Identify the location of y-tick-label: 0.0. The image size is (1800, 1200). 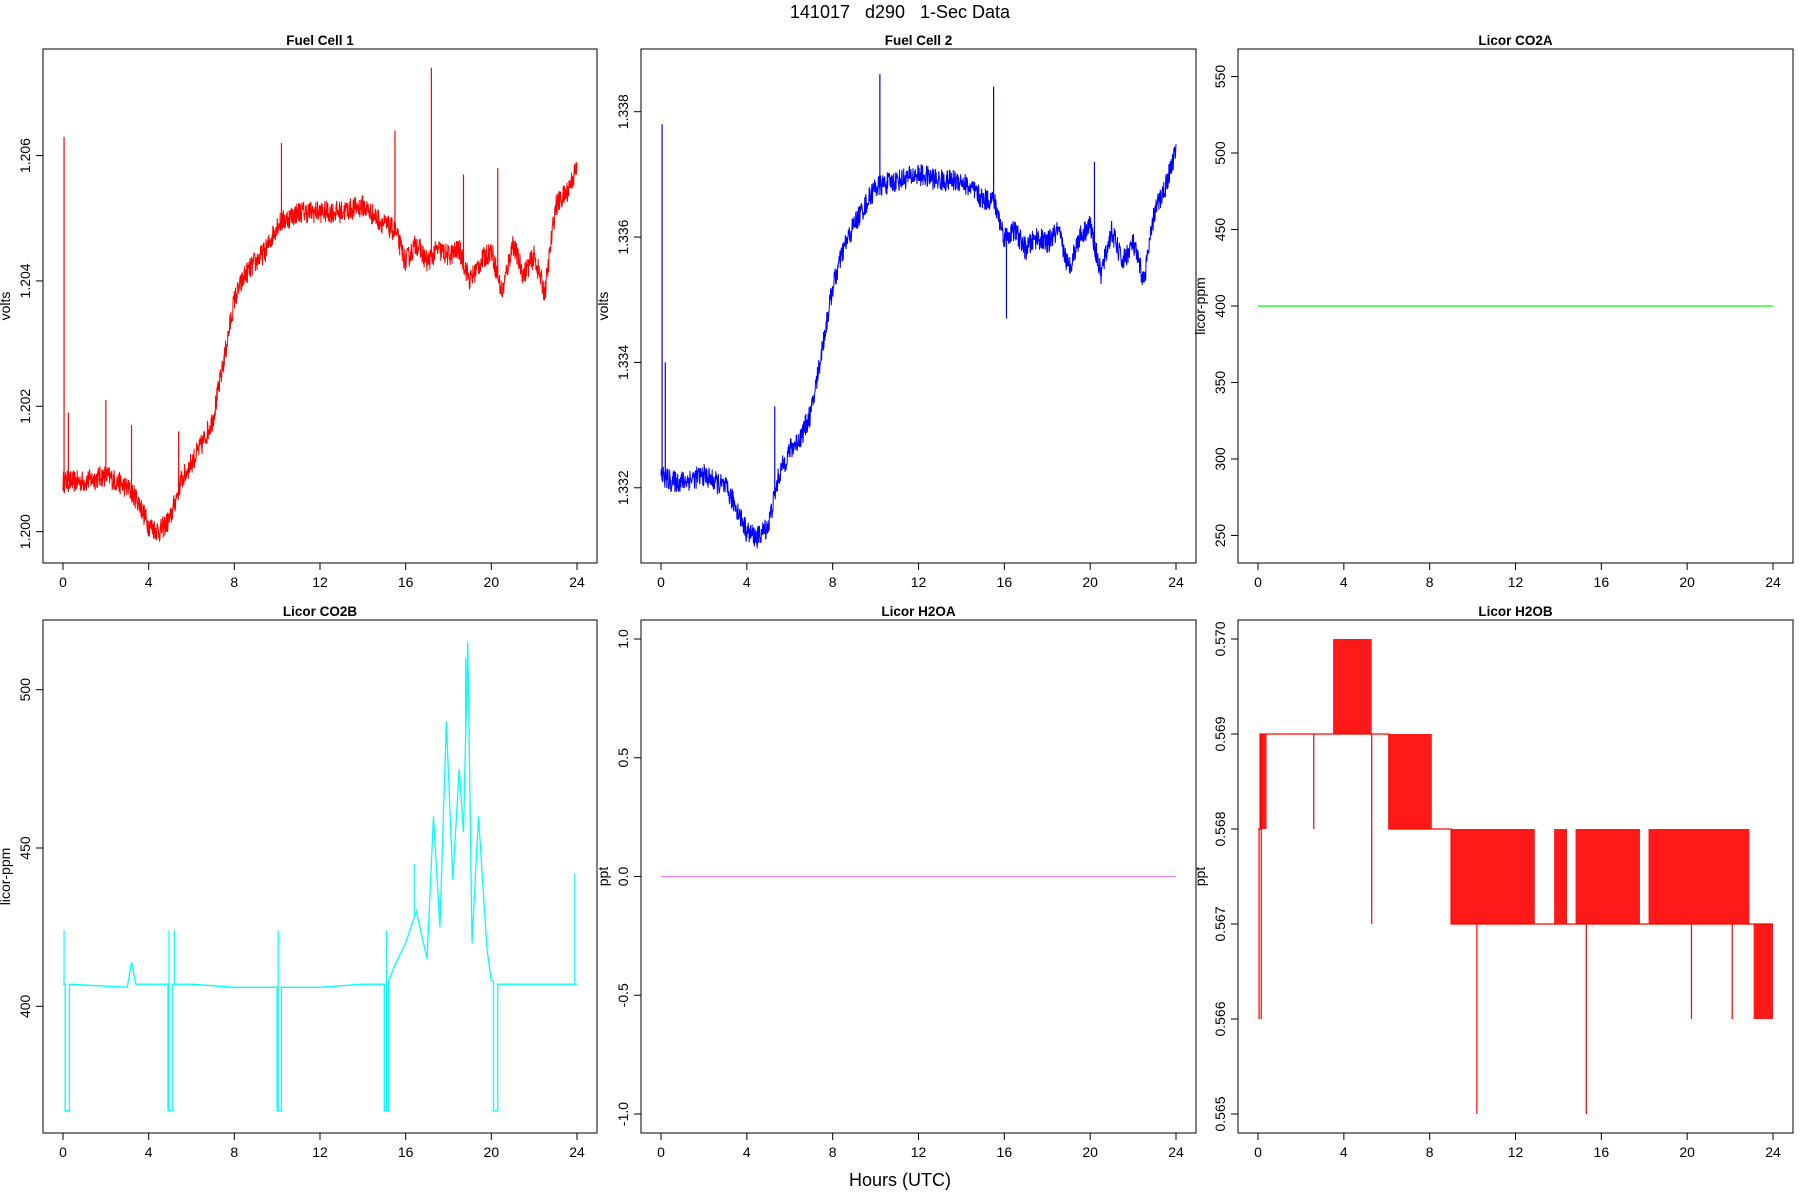
(623, 877).